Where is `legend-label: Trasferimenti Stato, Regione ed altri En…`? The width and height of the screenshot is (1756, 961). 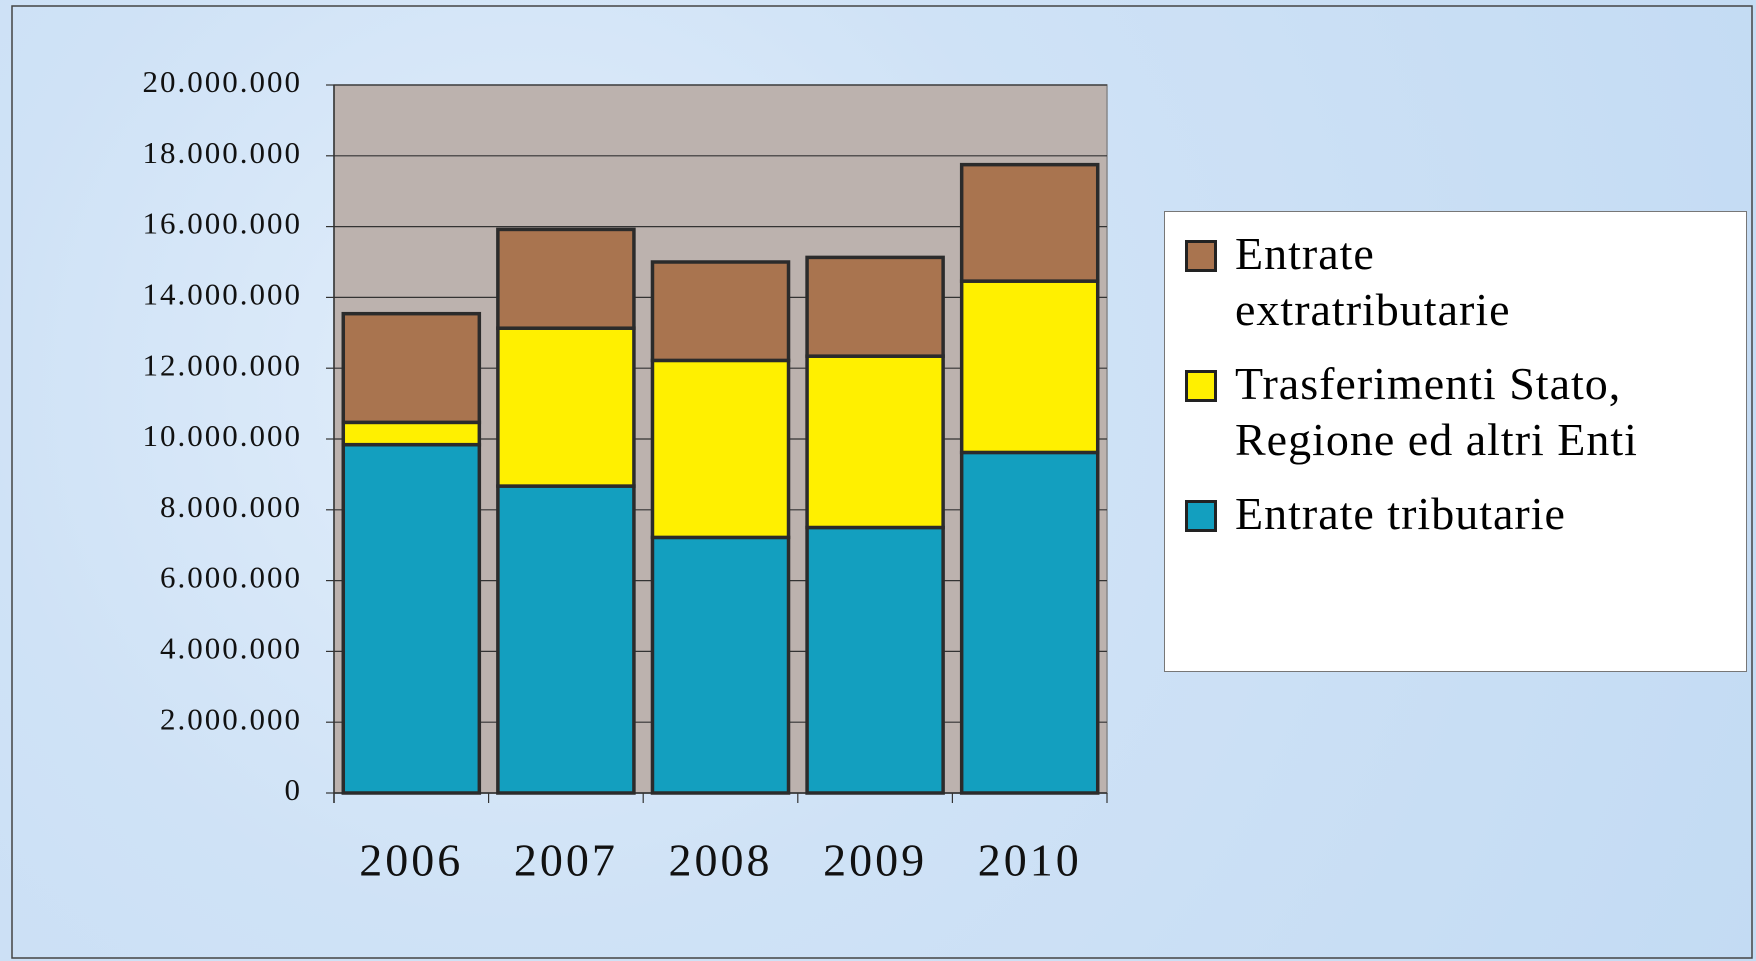 legend-label: Trasferimenti Stato, Regione ed altri En… is located at coordinates (1436, 411).